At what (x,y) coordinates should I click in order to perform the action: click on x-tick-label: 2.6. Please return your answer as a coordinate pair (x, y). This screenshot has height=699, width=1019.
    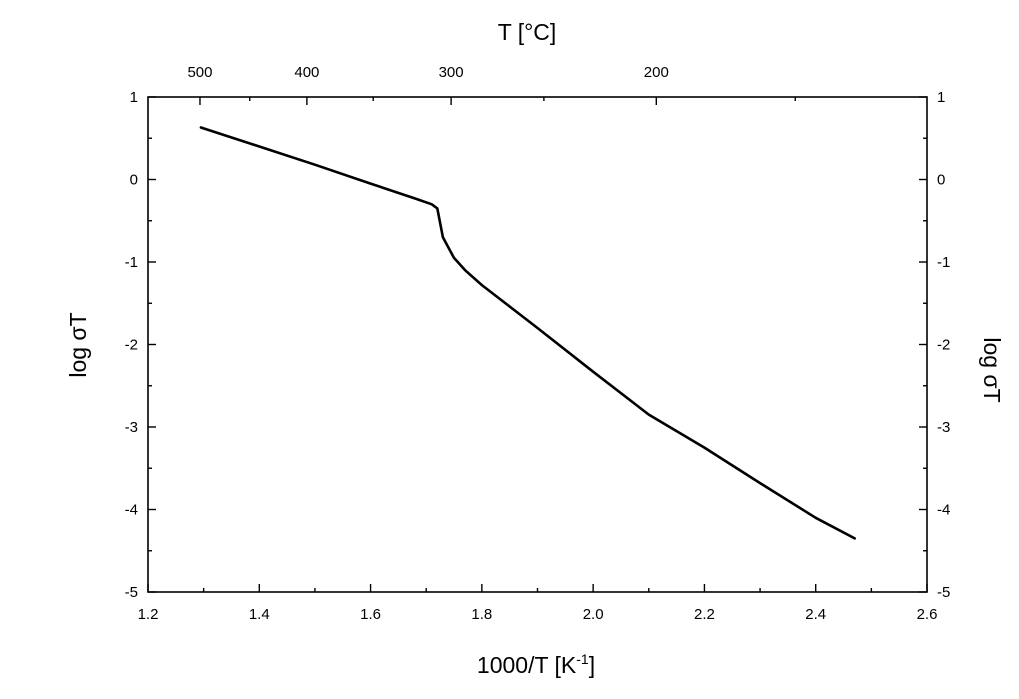
    Looking at the image, I should click on (927, 614).